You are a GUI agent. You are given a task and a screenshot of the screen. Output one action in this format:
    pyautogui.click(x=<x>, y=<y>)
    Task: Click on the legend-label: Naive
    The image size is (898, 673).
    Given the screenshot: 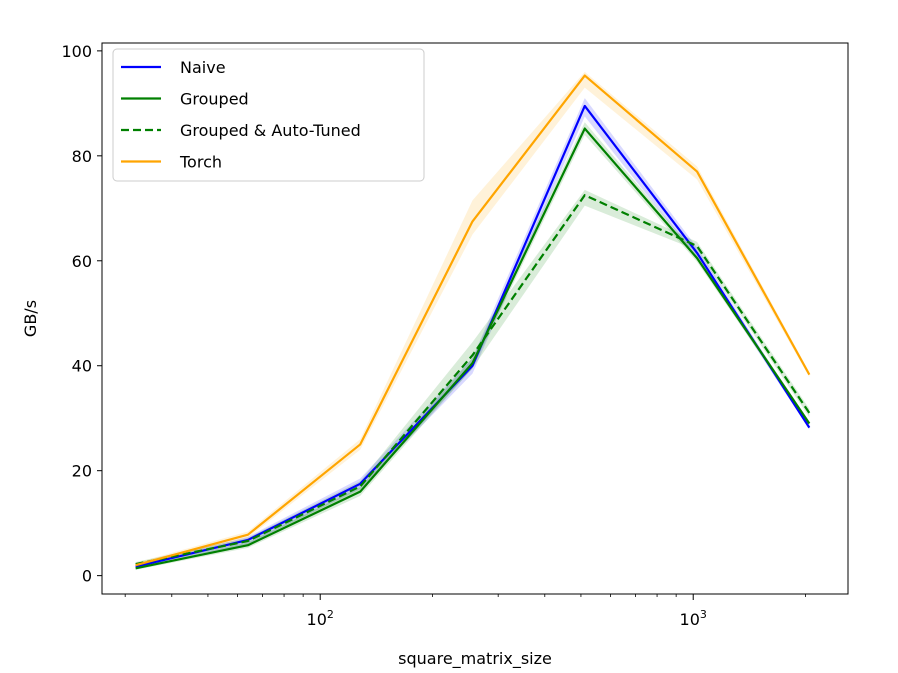 What is the action you would take?
    pyautogui.click(x=203, y=67)
    